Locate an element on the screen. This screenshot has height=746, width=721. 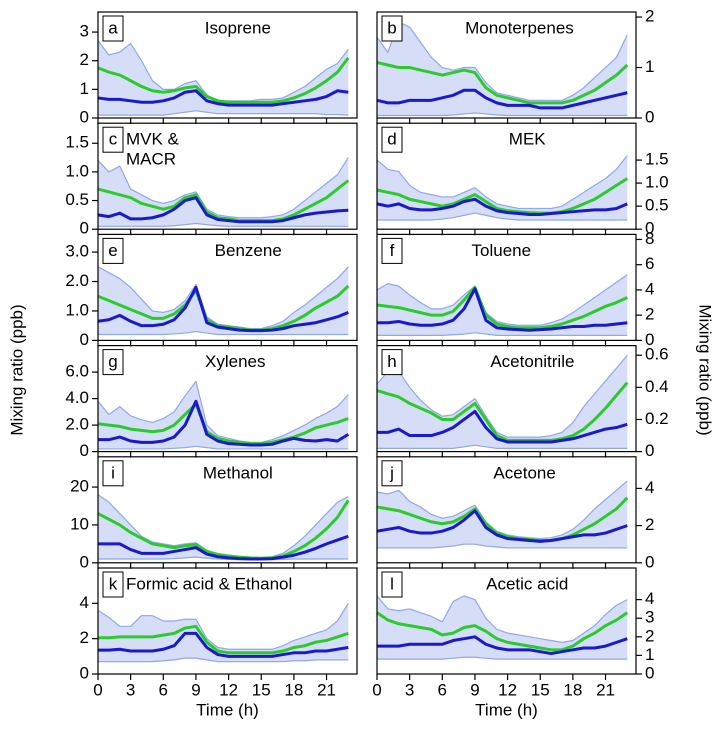
panel-label: i is located at coordinates (113, 472).